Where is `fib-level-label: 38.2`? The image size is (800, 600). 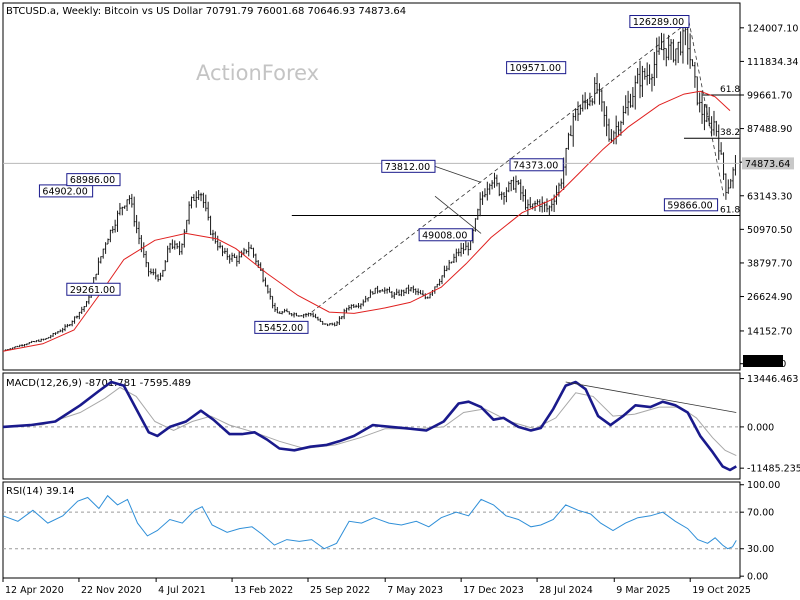 fib-level-label: 38.2 is located at coordinates (730, 133).